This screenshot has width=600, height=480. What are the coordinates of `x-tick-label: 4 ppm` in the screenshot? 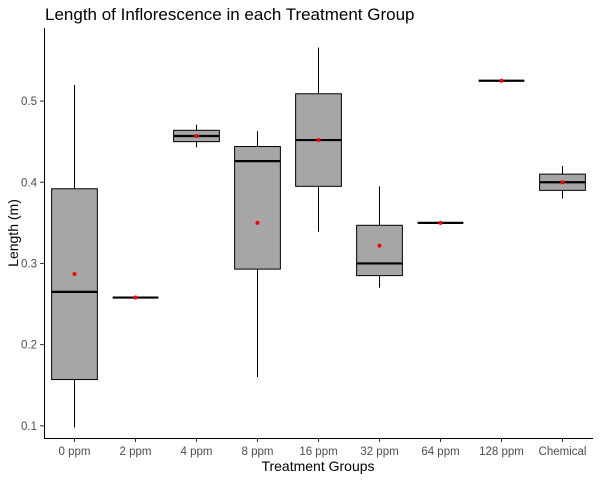 It's located at (197, 452).